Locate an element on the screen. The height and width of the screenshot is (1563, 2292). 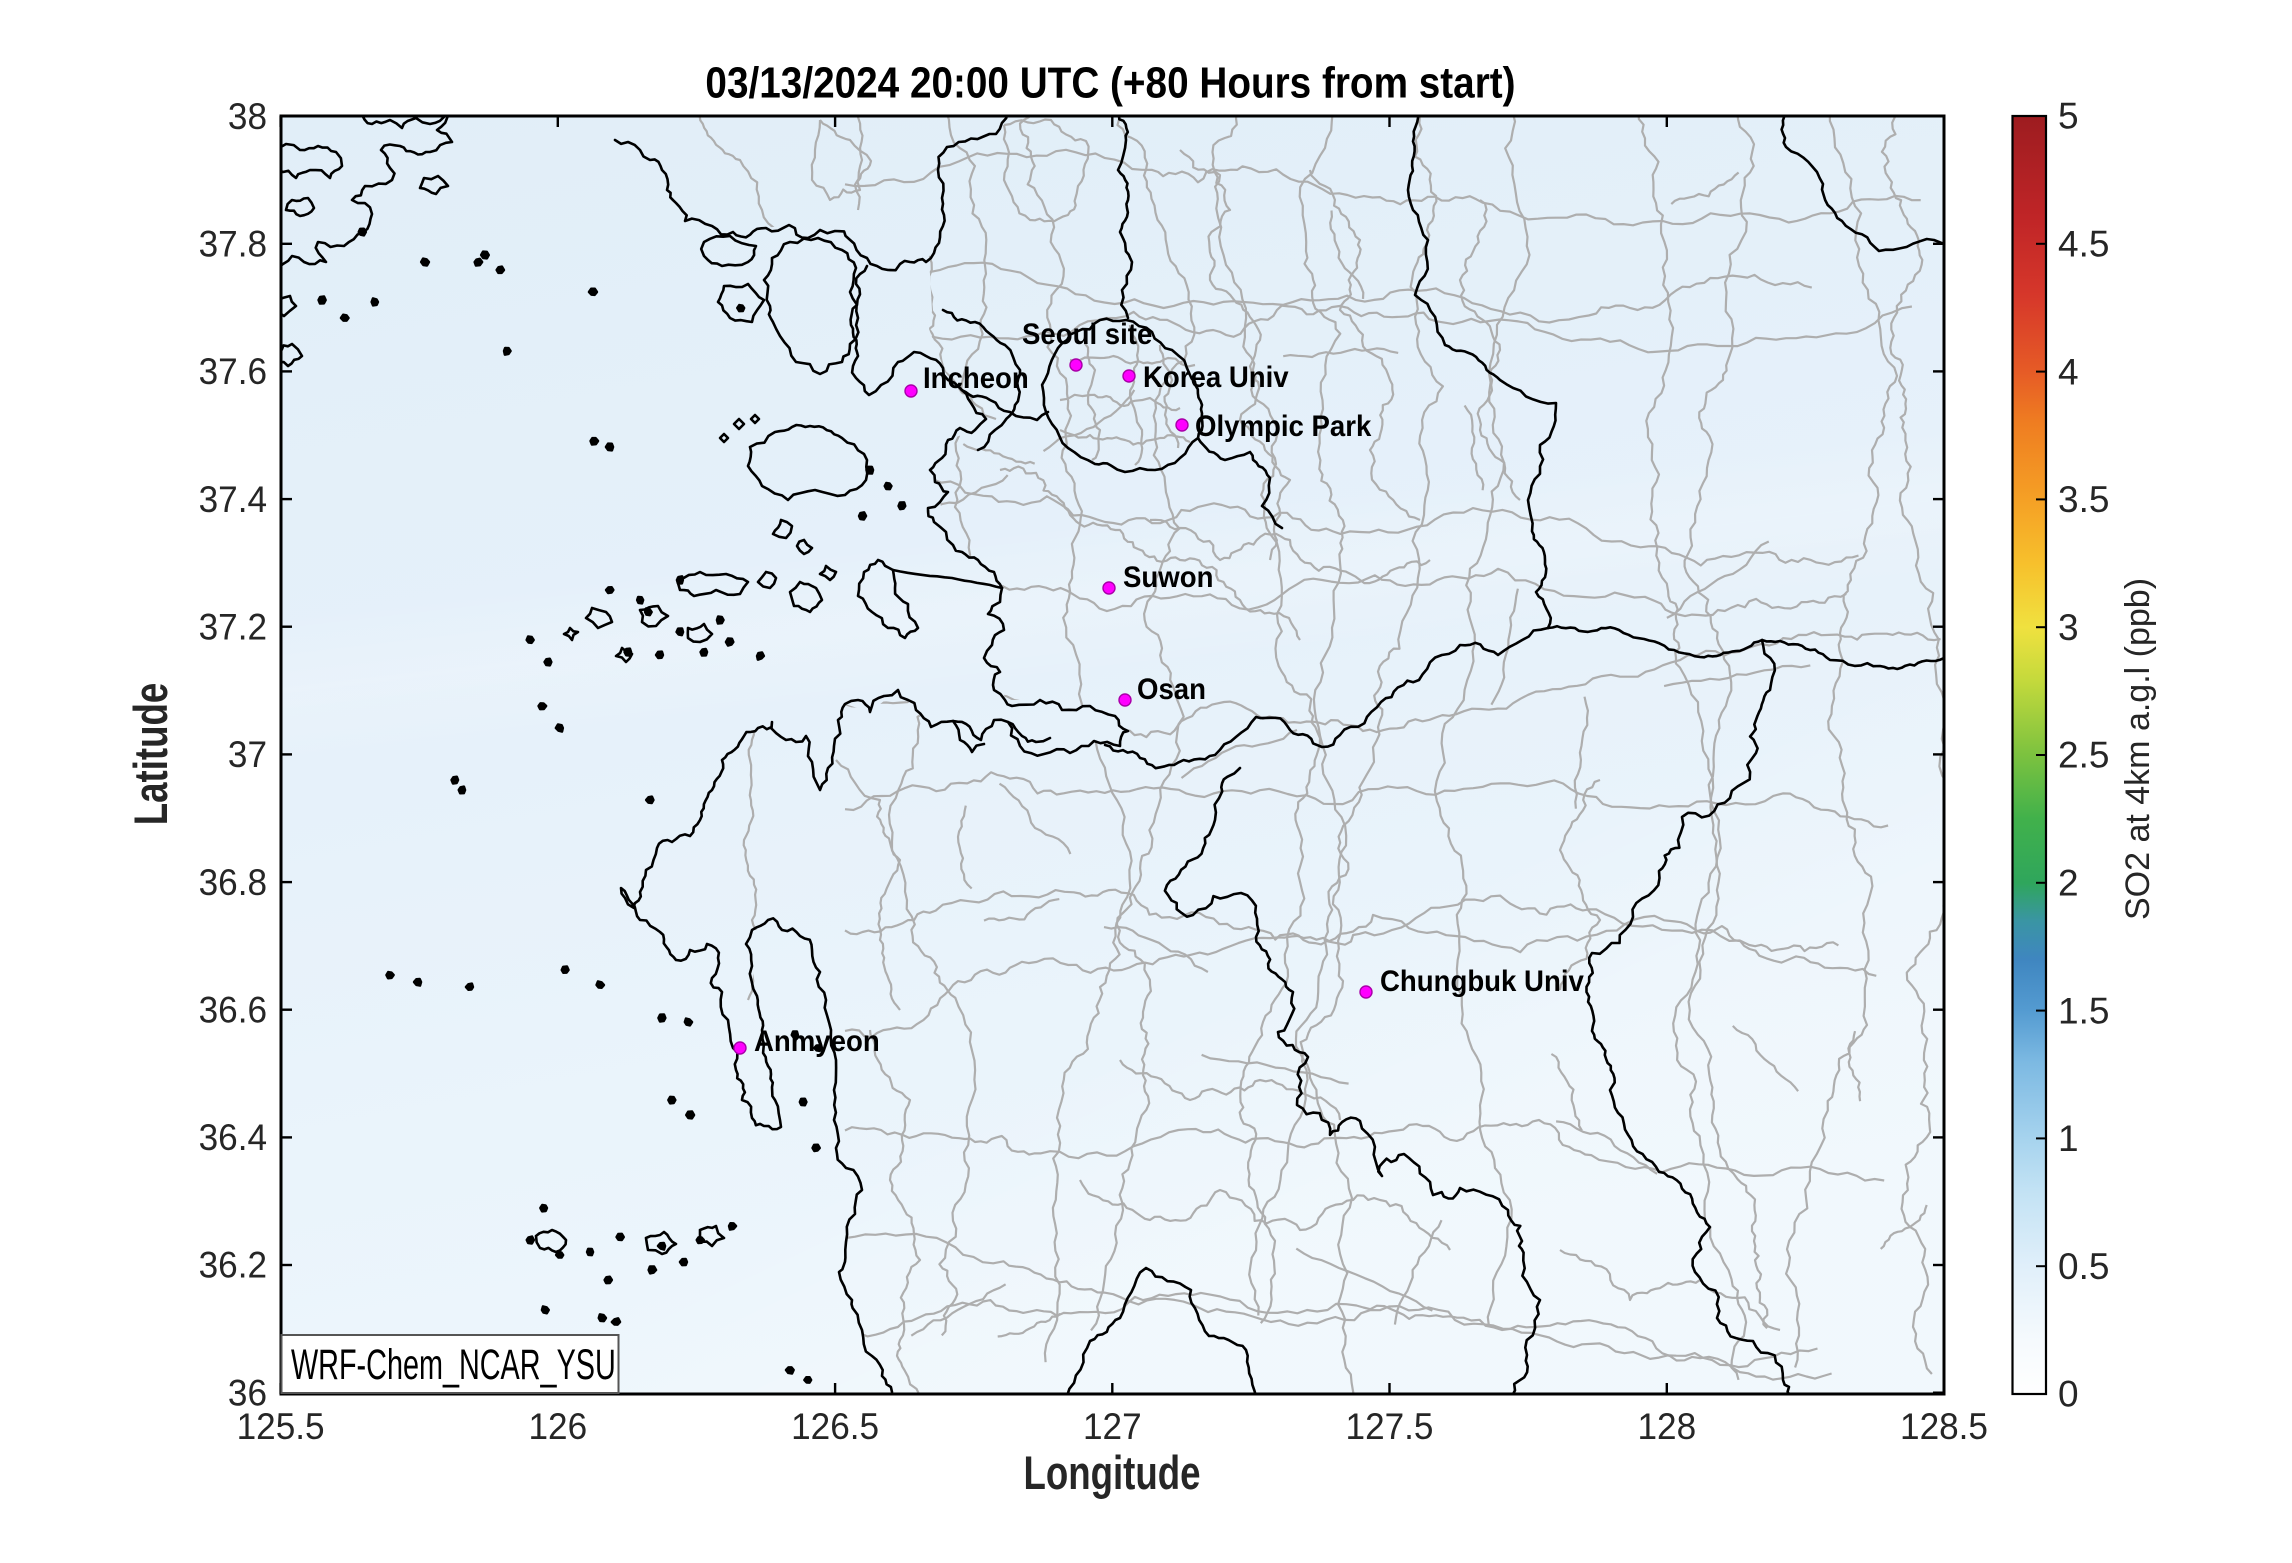
svg-text: 36.6 is located at coordinates (233, 1010).